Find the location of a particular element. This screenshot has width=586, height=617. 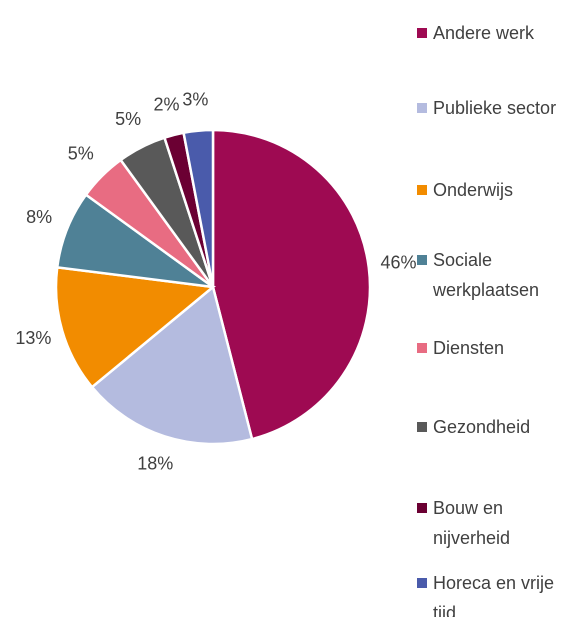

legend-label: Sociale werkplaatsen is located at coordinates (486, 275).